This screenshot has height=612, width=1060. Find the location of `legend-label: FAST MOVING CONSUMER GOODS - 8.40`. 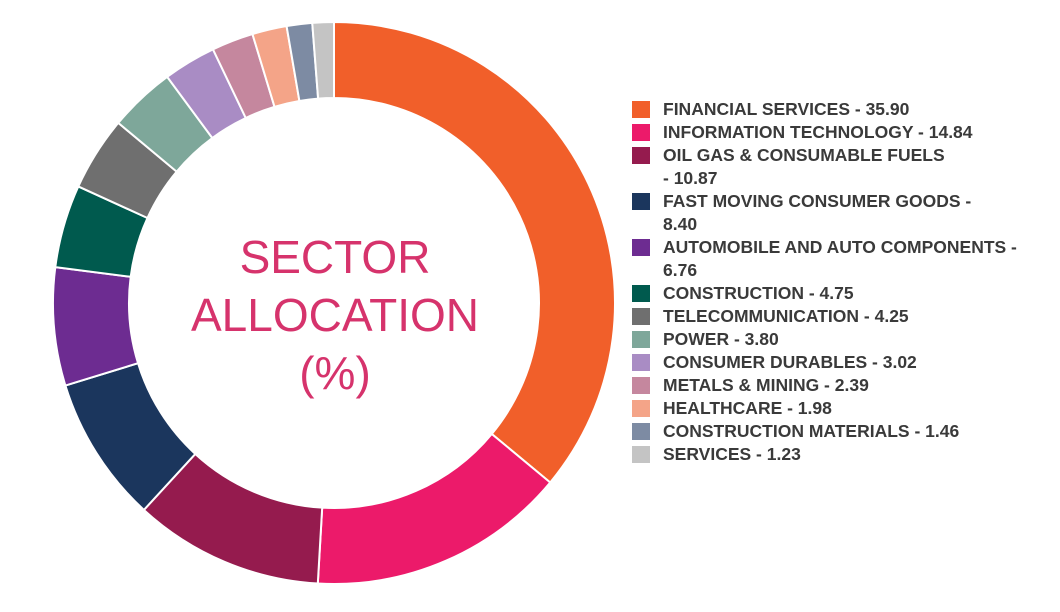

legend-label: FAST MOVING CONSUMER GOODS - 8.40 is located at coordinates (817, 212).